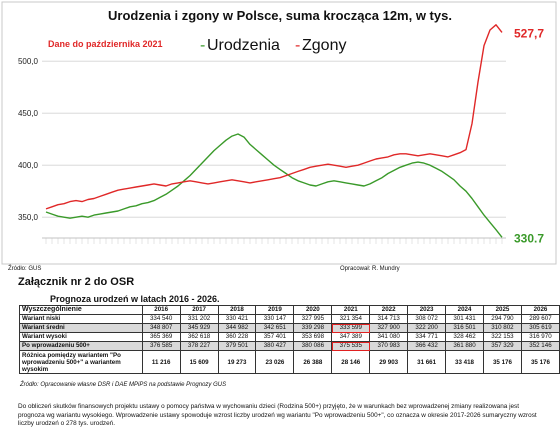 Image resolution: width=560 pixels, height=439 pixels. Describe the element at coordinates (275, 346) in the screenshot. I see `table-cell: 380 427` at that location.